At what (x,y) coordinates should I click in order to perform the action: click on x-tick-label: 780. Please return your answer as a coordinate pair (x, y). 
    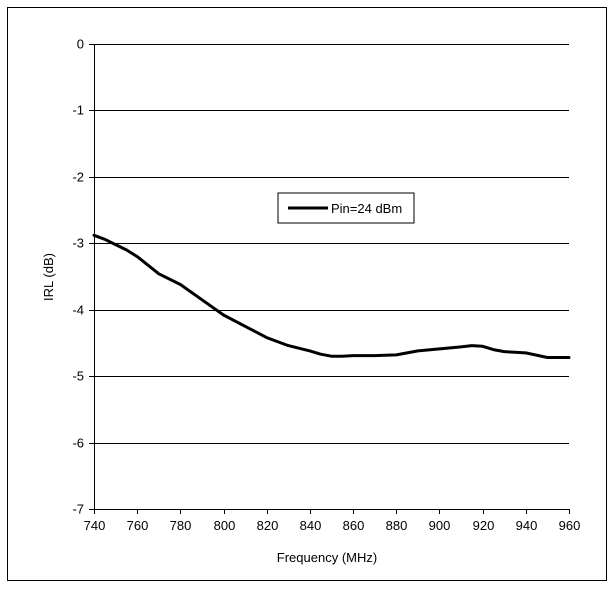
    Looking at the image, I should click on (181, 525).